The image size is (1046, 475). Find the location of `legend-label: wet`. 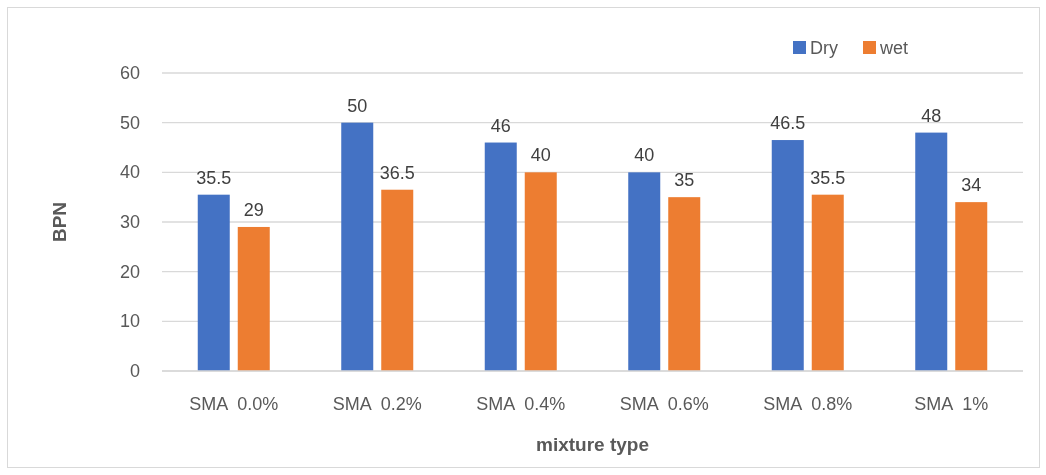

legend-label: wet is located at coordinates (894, 48).